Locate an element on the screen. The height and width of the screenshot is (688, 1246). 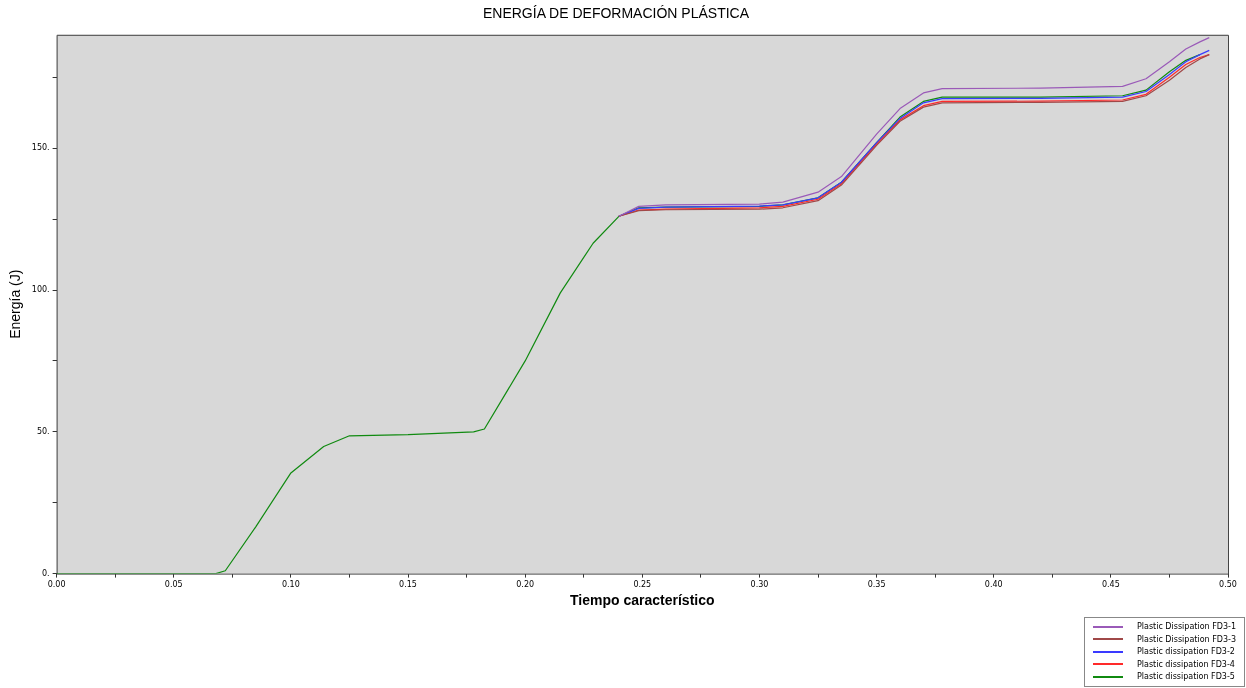
x-tick-label: 0.25 is located at coordinates (642, 585).